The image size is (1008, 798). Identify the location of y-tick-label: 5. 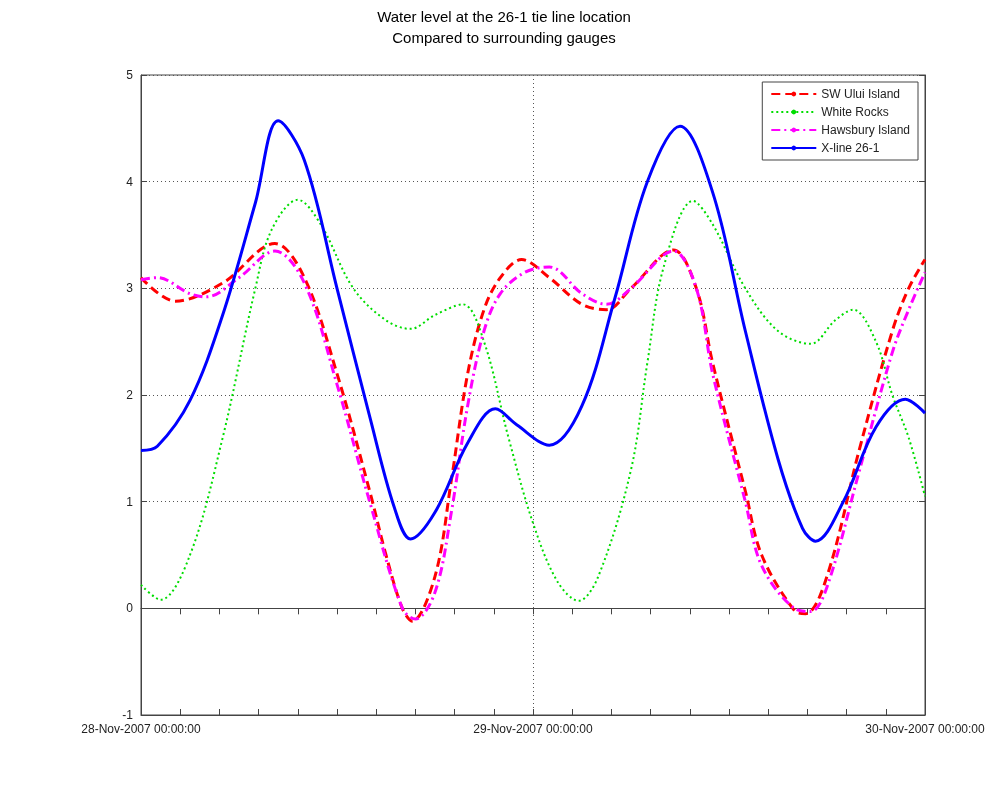
(130, 75).